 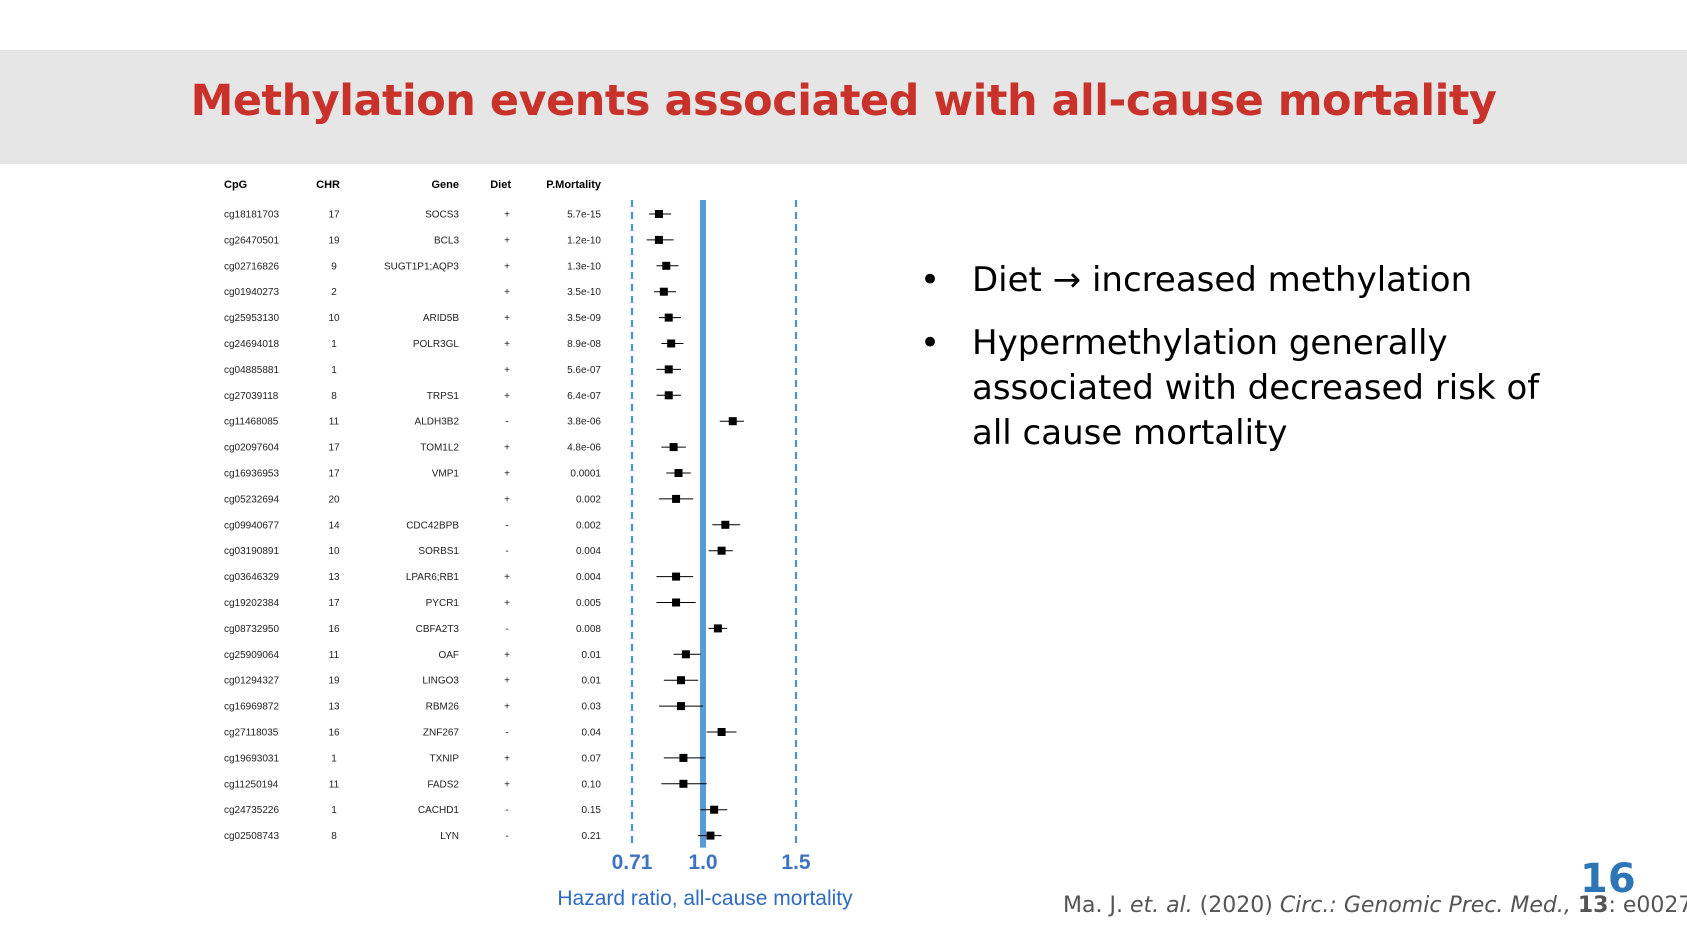 I want to click on cell-gene: TOM1L2, so click(x=439, y=448).